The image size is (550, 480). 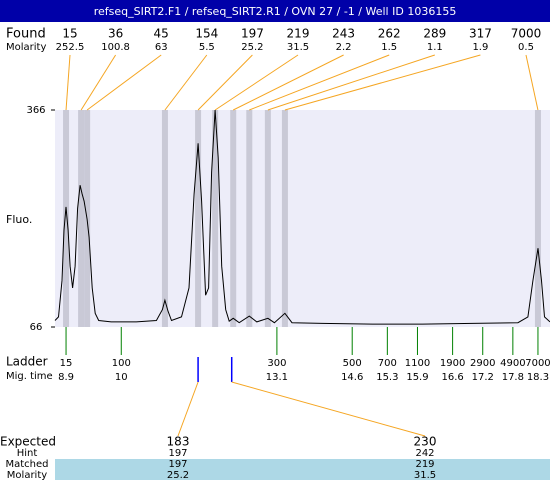 I want to click on ladder-size: 700, so click(x=387, y=363).